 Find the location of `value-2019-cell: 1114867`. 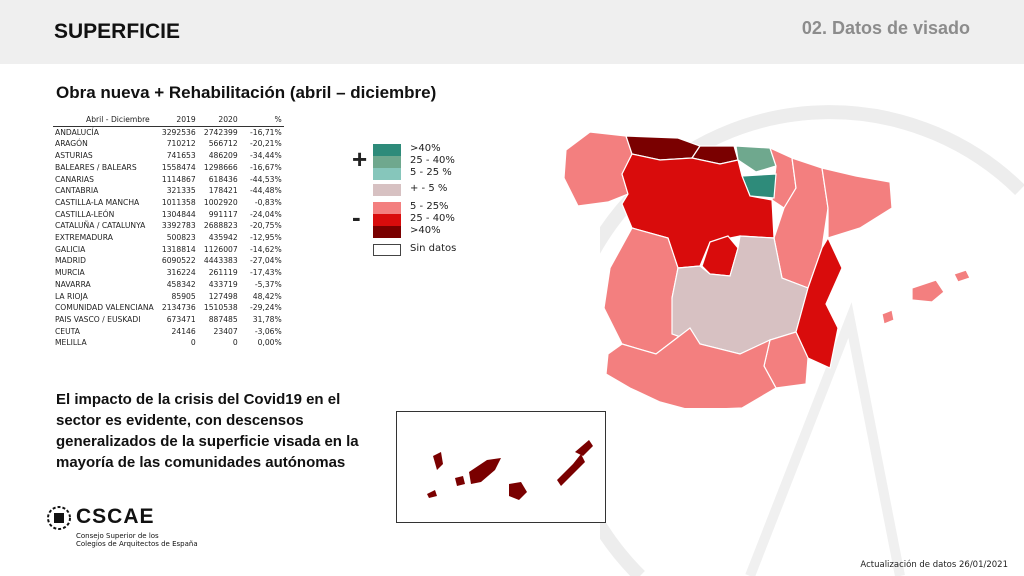

value-2019-cell: 1114867 is located at coordinates (178, 179).